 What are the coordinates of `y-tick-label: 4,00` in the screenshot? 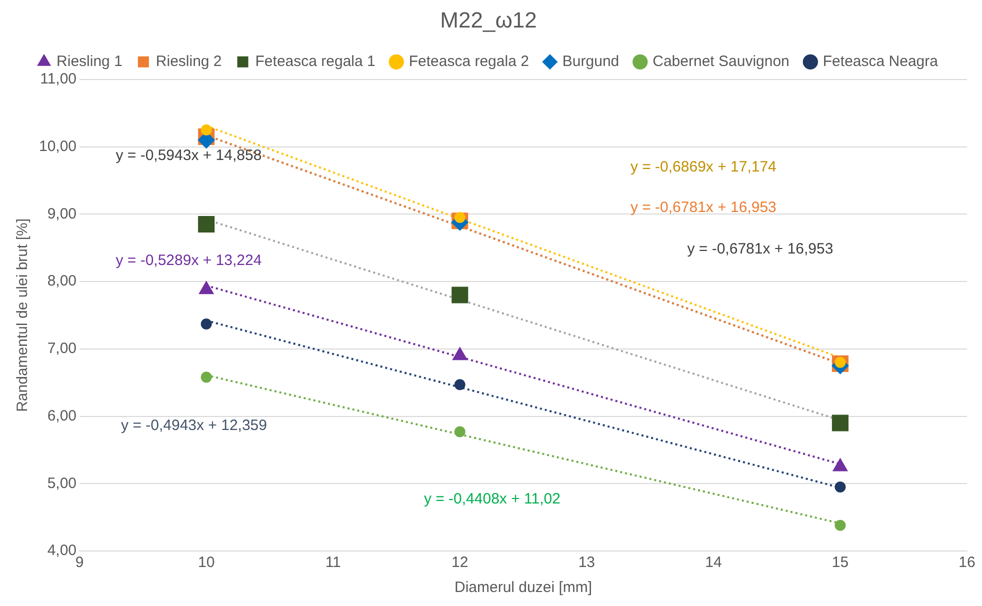 It's located at (62, 551).